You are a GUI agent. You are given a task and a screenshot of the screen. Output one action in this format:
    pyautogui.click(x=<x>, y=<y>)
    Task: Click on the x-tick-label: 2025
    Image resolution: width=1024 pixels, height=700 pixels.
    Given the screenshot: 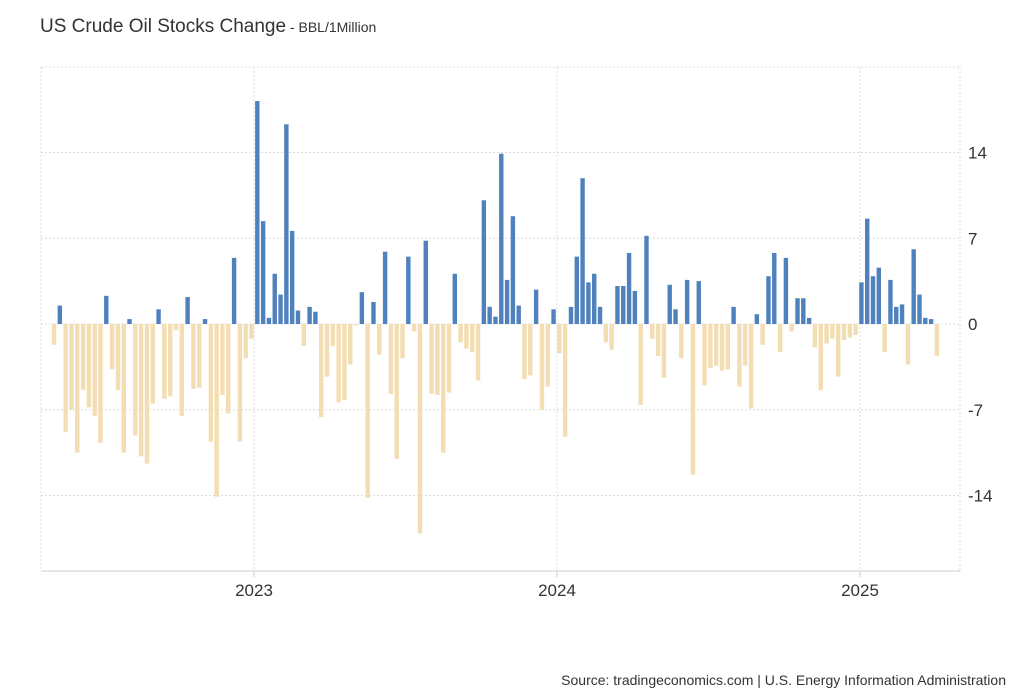 What is the action you would take?
    pyautogui.click(x=860, y=590)
    